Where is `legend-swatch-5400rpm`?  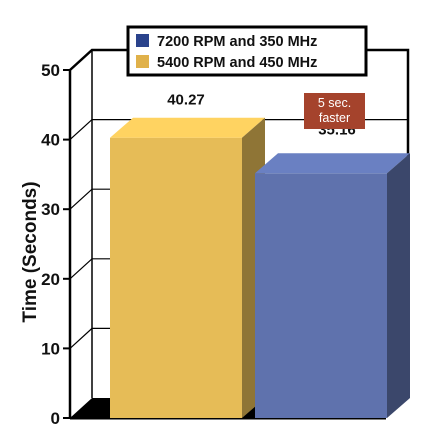
legend-swatch-5400rpm is located at coordinates (142, 61).